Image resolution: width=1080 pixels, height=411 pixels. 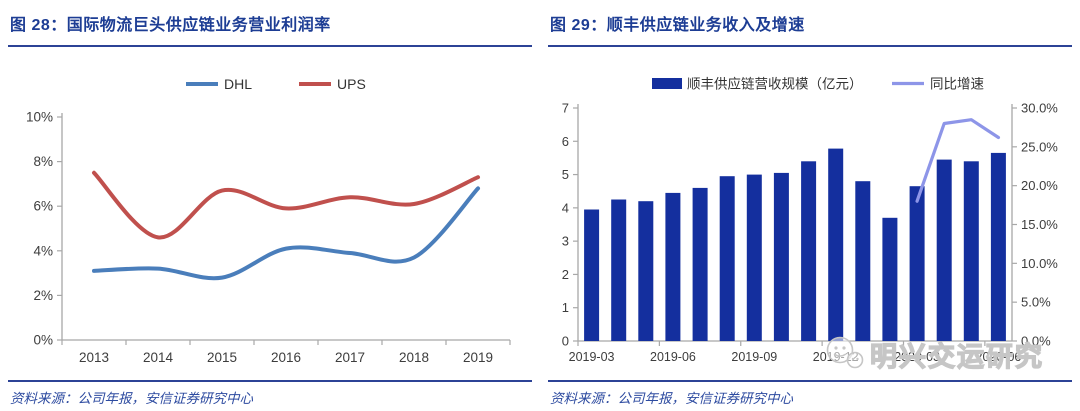 What do you see at coordinates (43, 161) in the screenshot?
I see `tick-label: 8%` at bounding box center [43, 161].